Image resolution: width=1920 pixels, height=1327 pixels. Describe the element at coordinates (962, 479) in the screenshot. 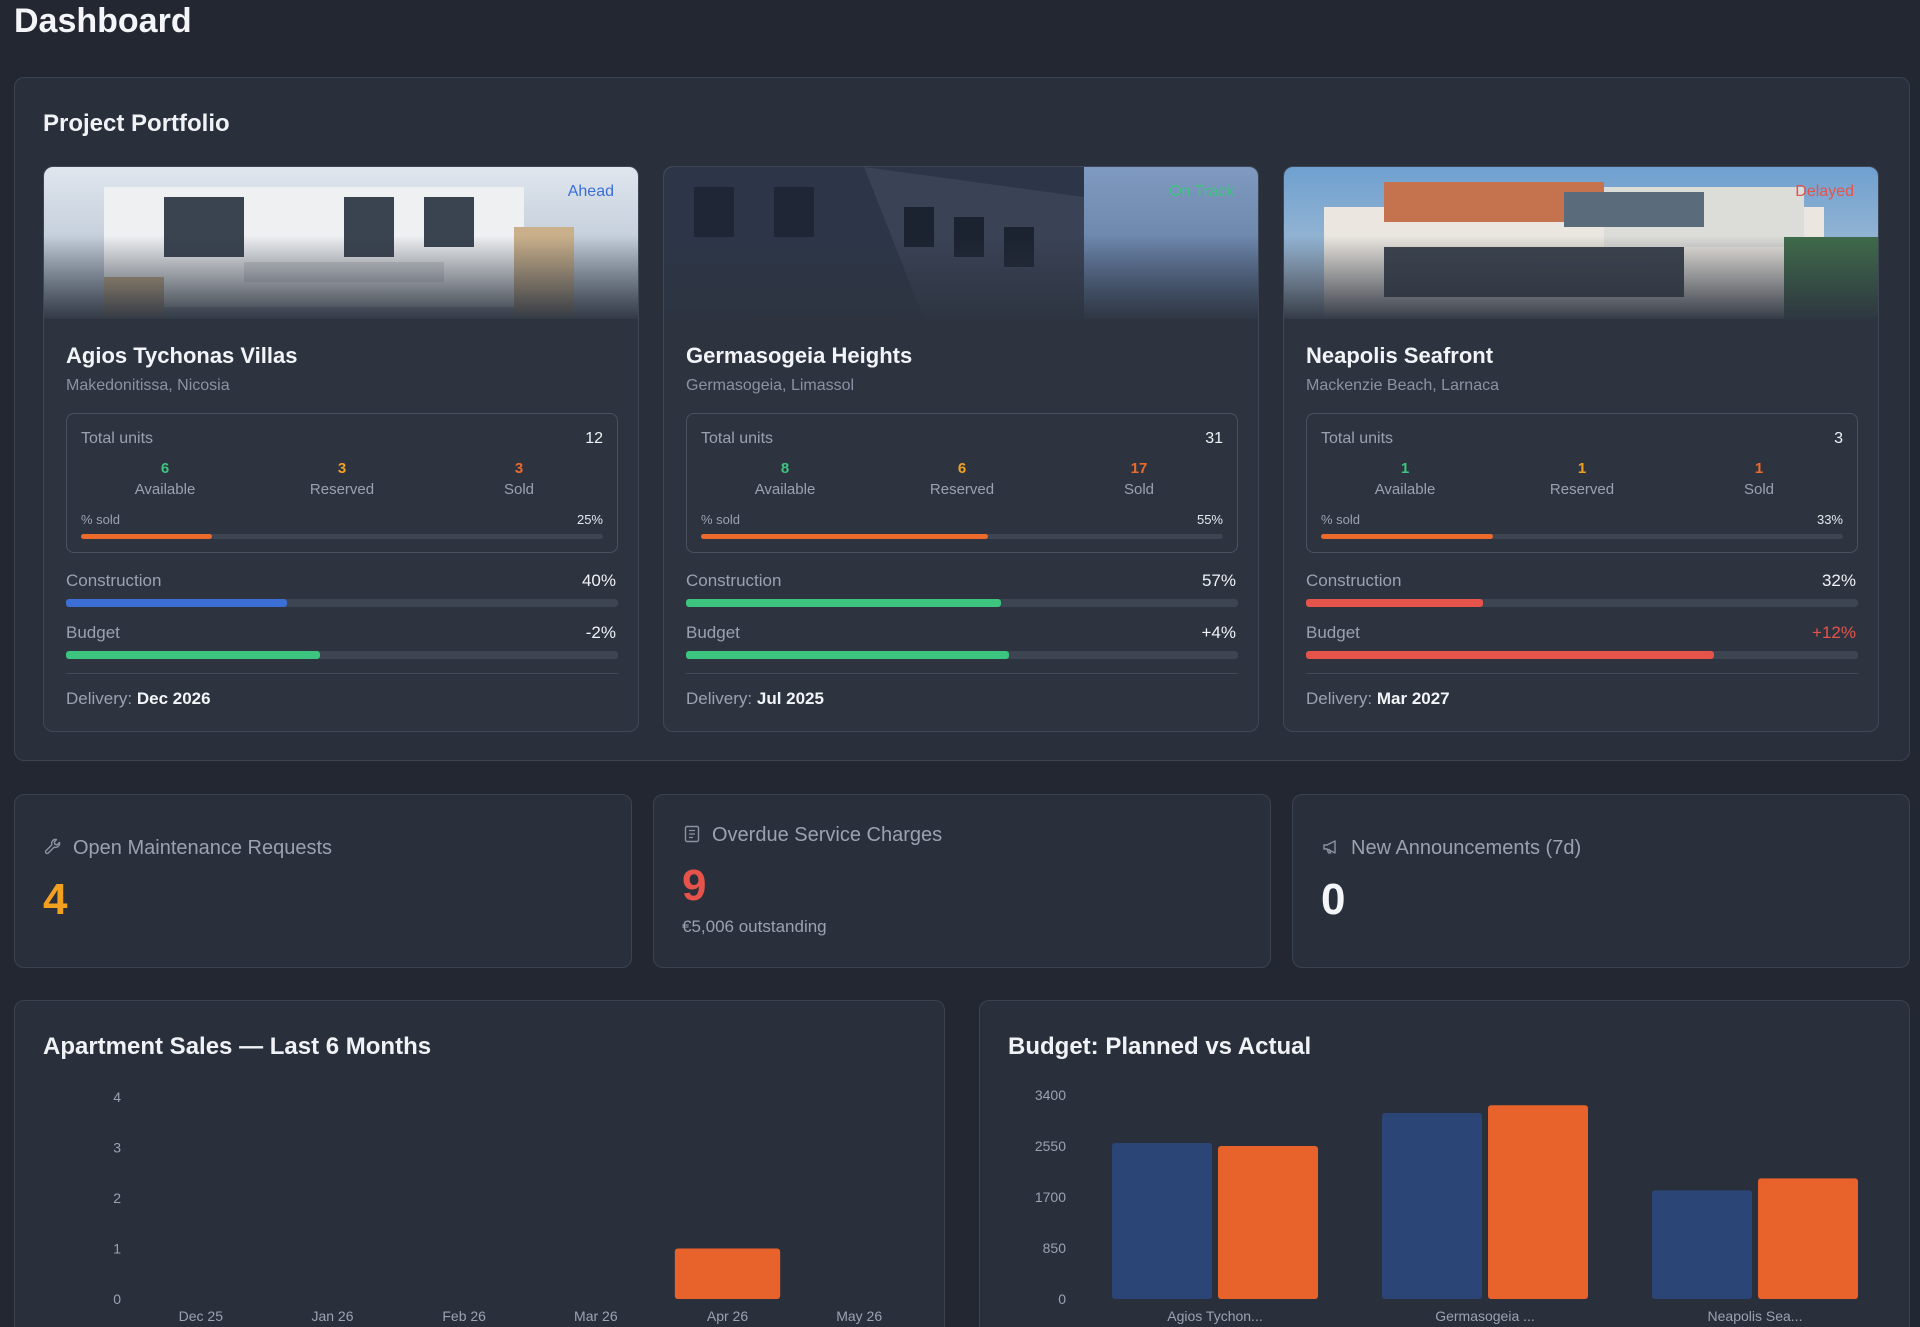

I see `reserved-stat: 6 Reserved` at that location.